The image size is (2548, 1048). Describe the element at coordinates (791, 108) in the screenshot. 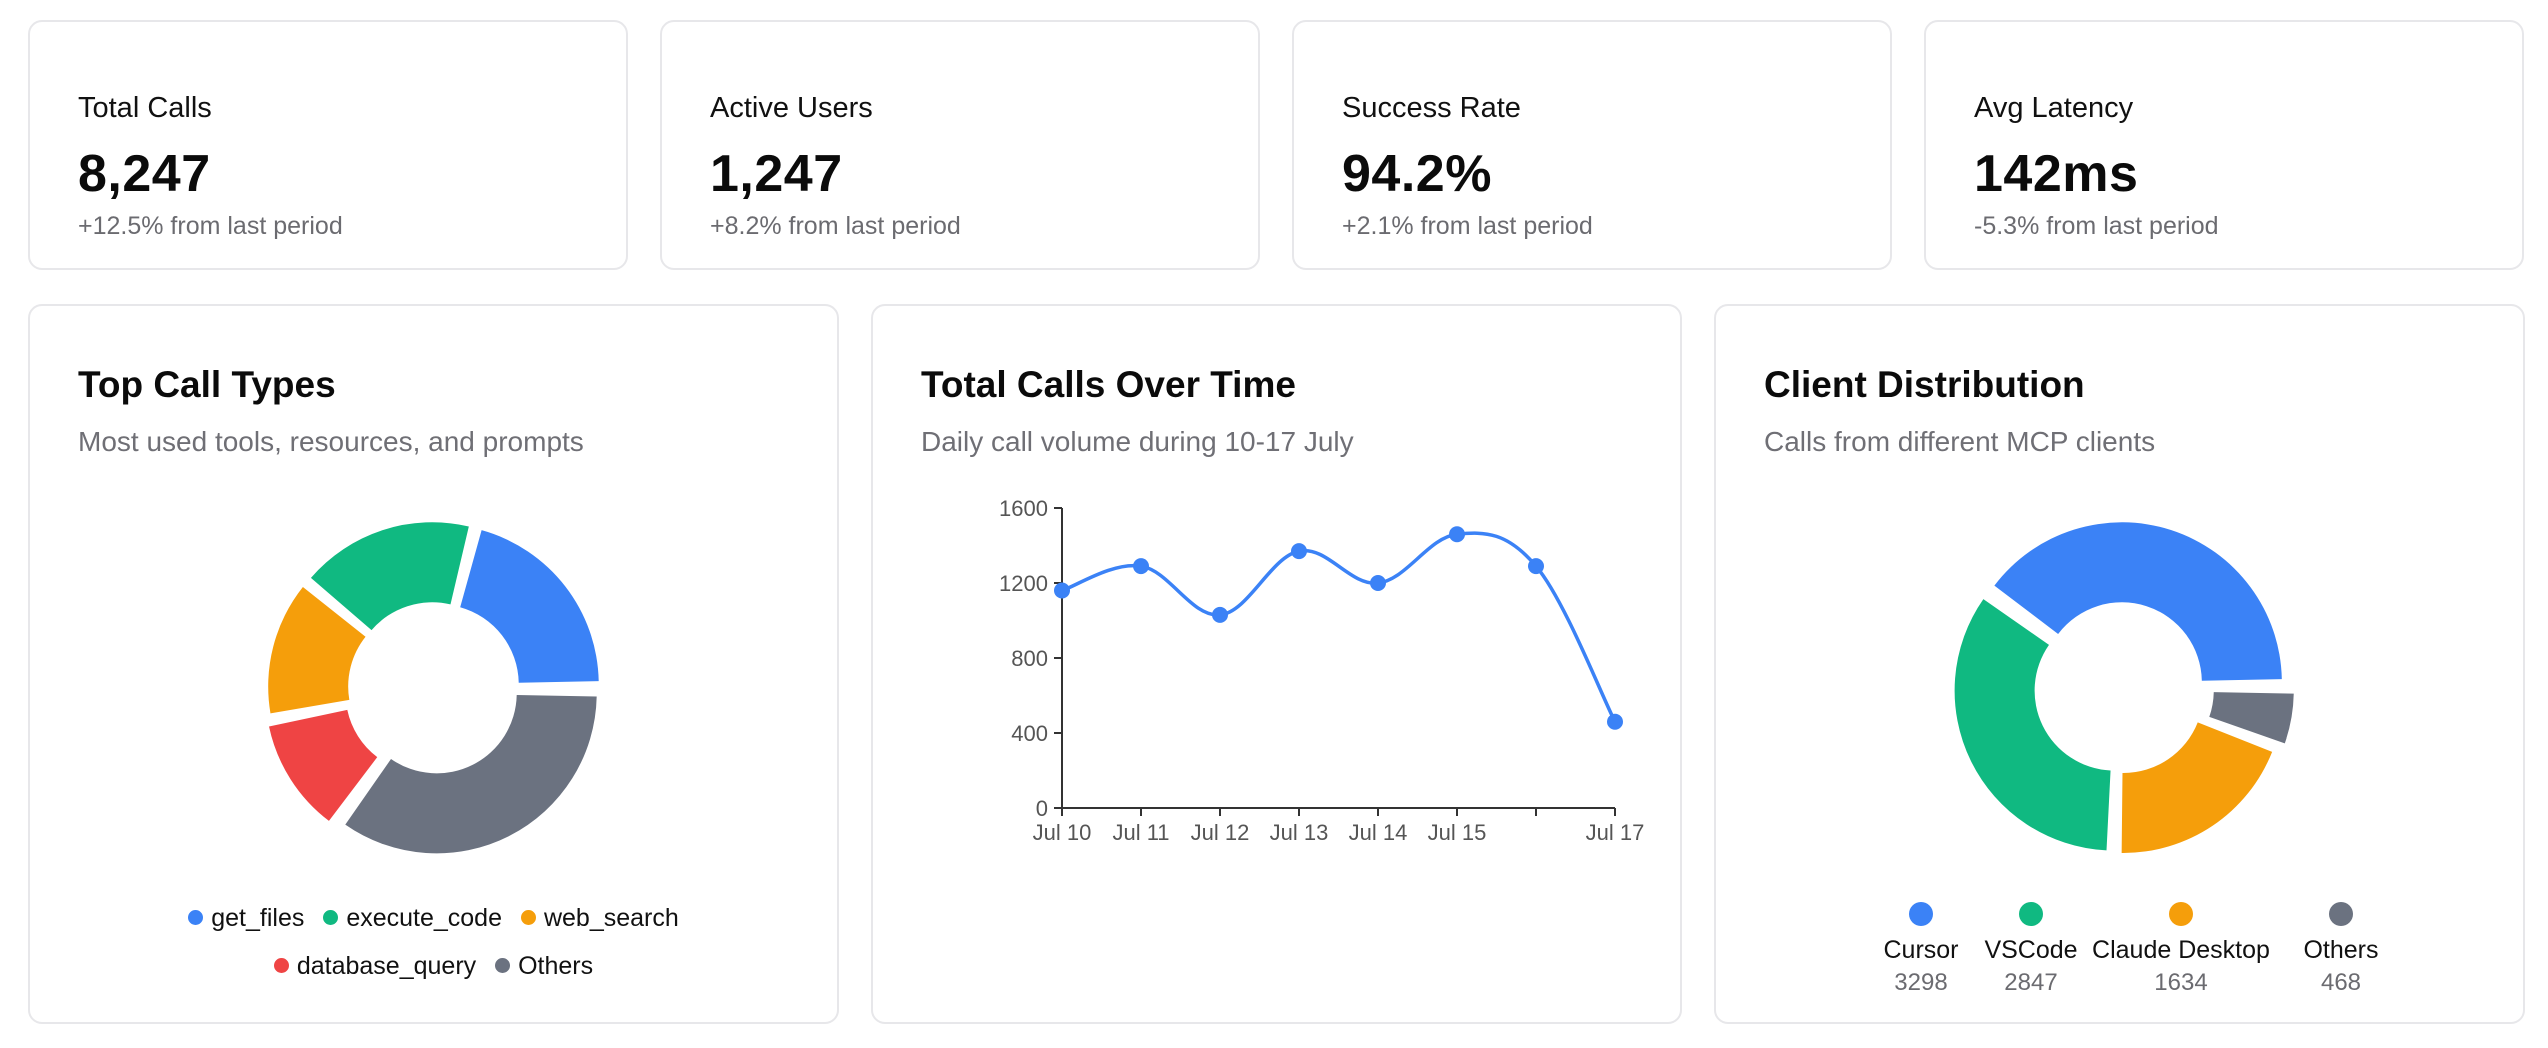

I see `stat-label: Active Users` at that location.